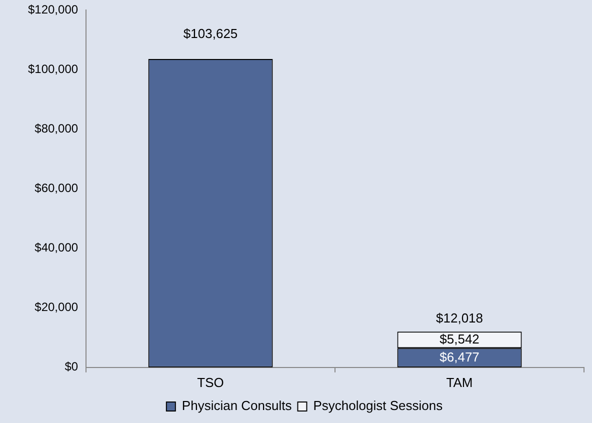 This screenshot has width=592, height=423. What do you see at coordinates (210, 34) in the screenshot?
I see `total-label: $103,625` at bounding box center [210, 34].